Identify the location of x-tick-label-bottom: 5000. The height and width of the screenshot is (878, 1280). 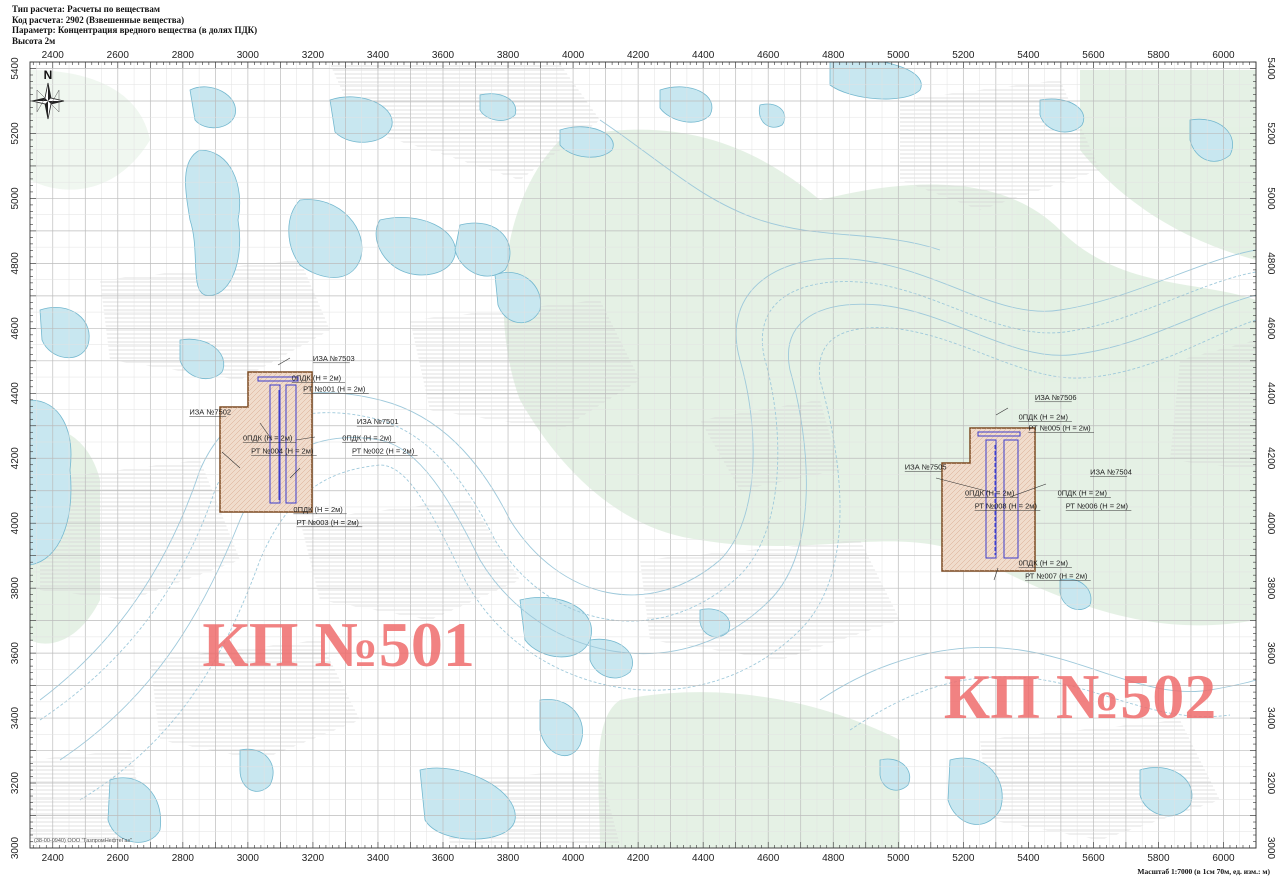
(898, 858).